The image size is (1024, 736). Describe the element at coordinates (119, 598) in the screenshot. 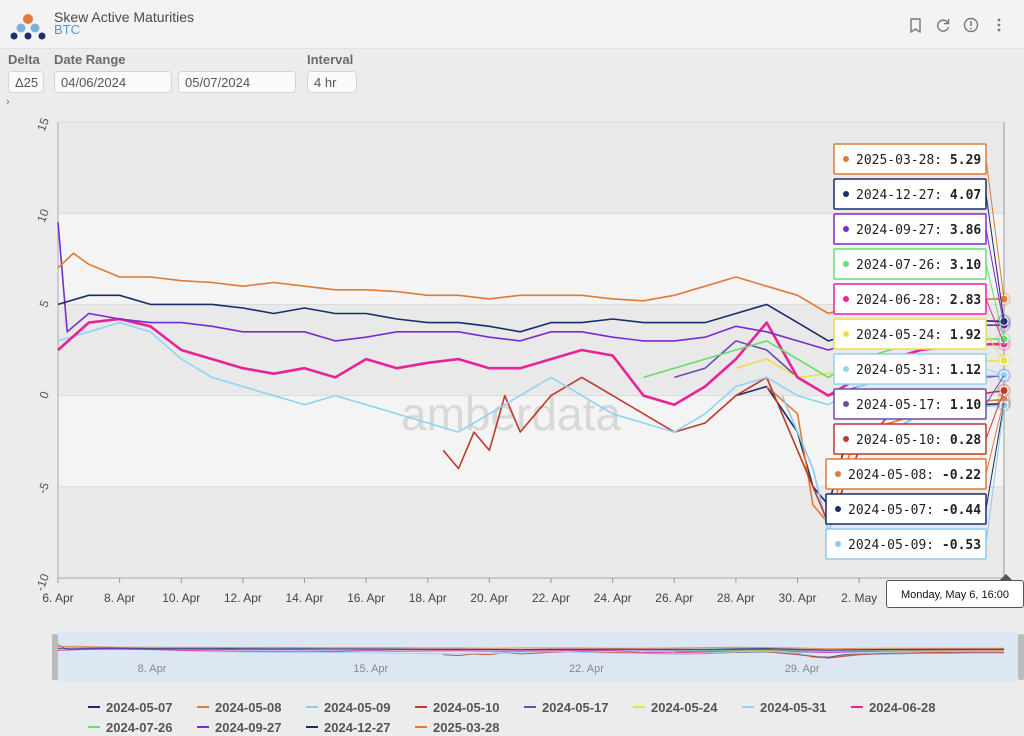

I see `x-tick-label: 8. Apr` at that location.